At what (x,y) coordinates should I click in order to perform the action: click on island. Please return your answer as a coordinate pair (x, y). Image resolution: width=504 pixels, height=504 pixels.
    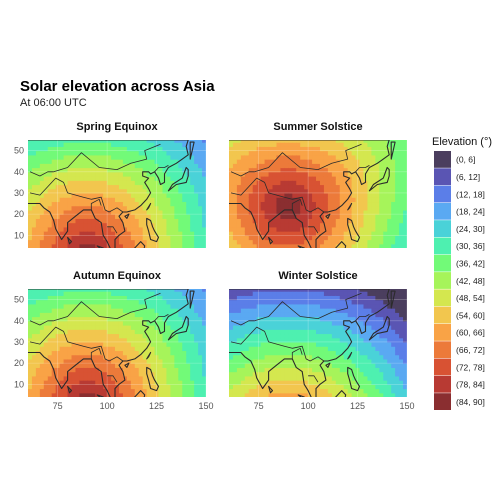
    Looking at the image, I should click on (379, 328).